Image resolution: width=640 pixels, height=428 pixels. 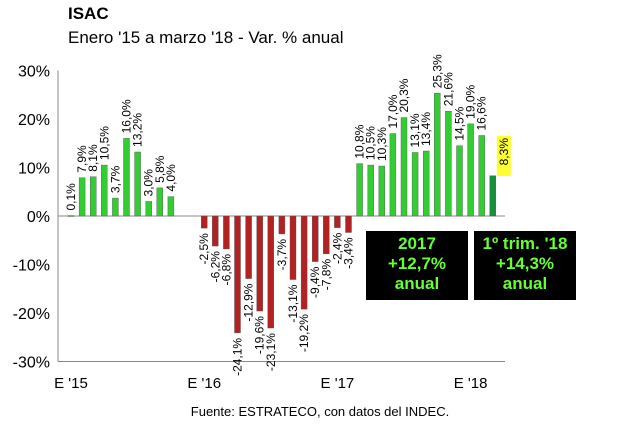 I want to click on box-line: +14,3%, so click(x=525, y=263).